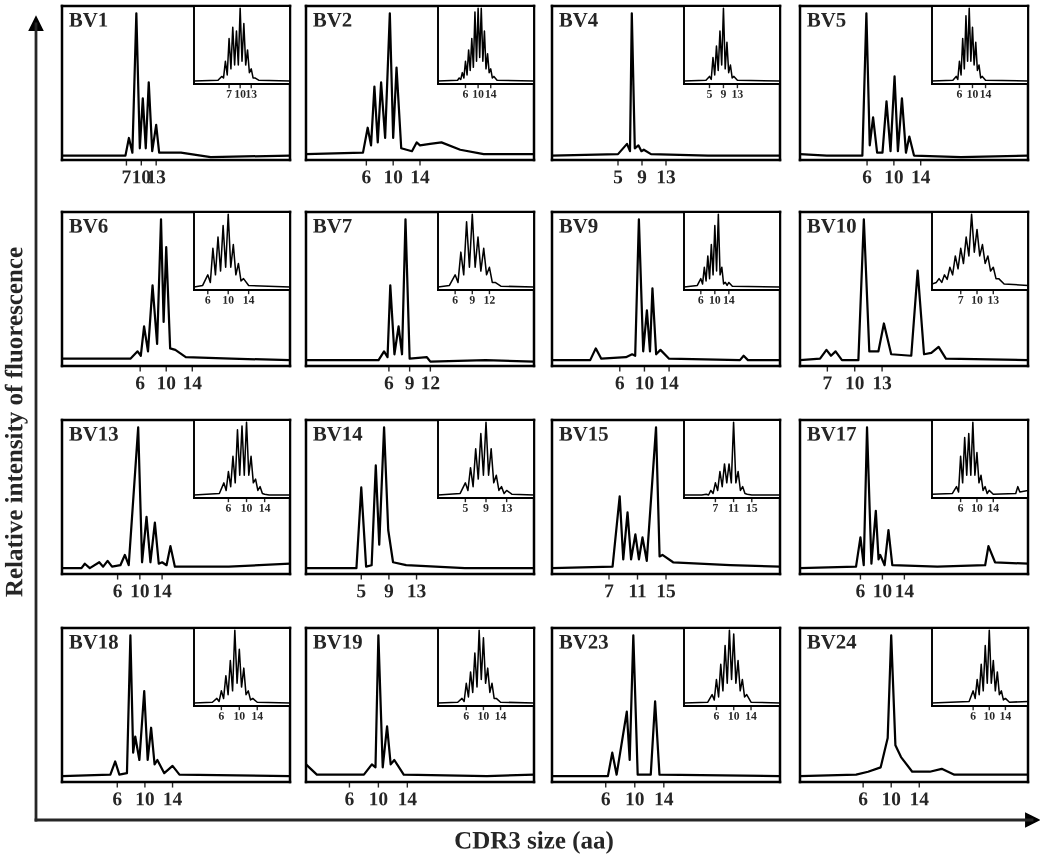 The width and height of the screenshot is (1040, 864). I want to click on text: Relative intensity of fluorescence, so click(16, 422).